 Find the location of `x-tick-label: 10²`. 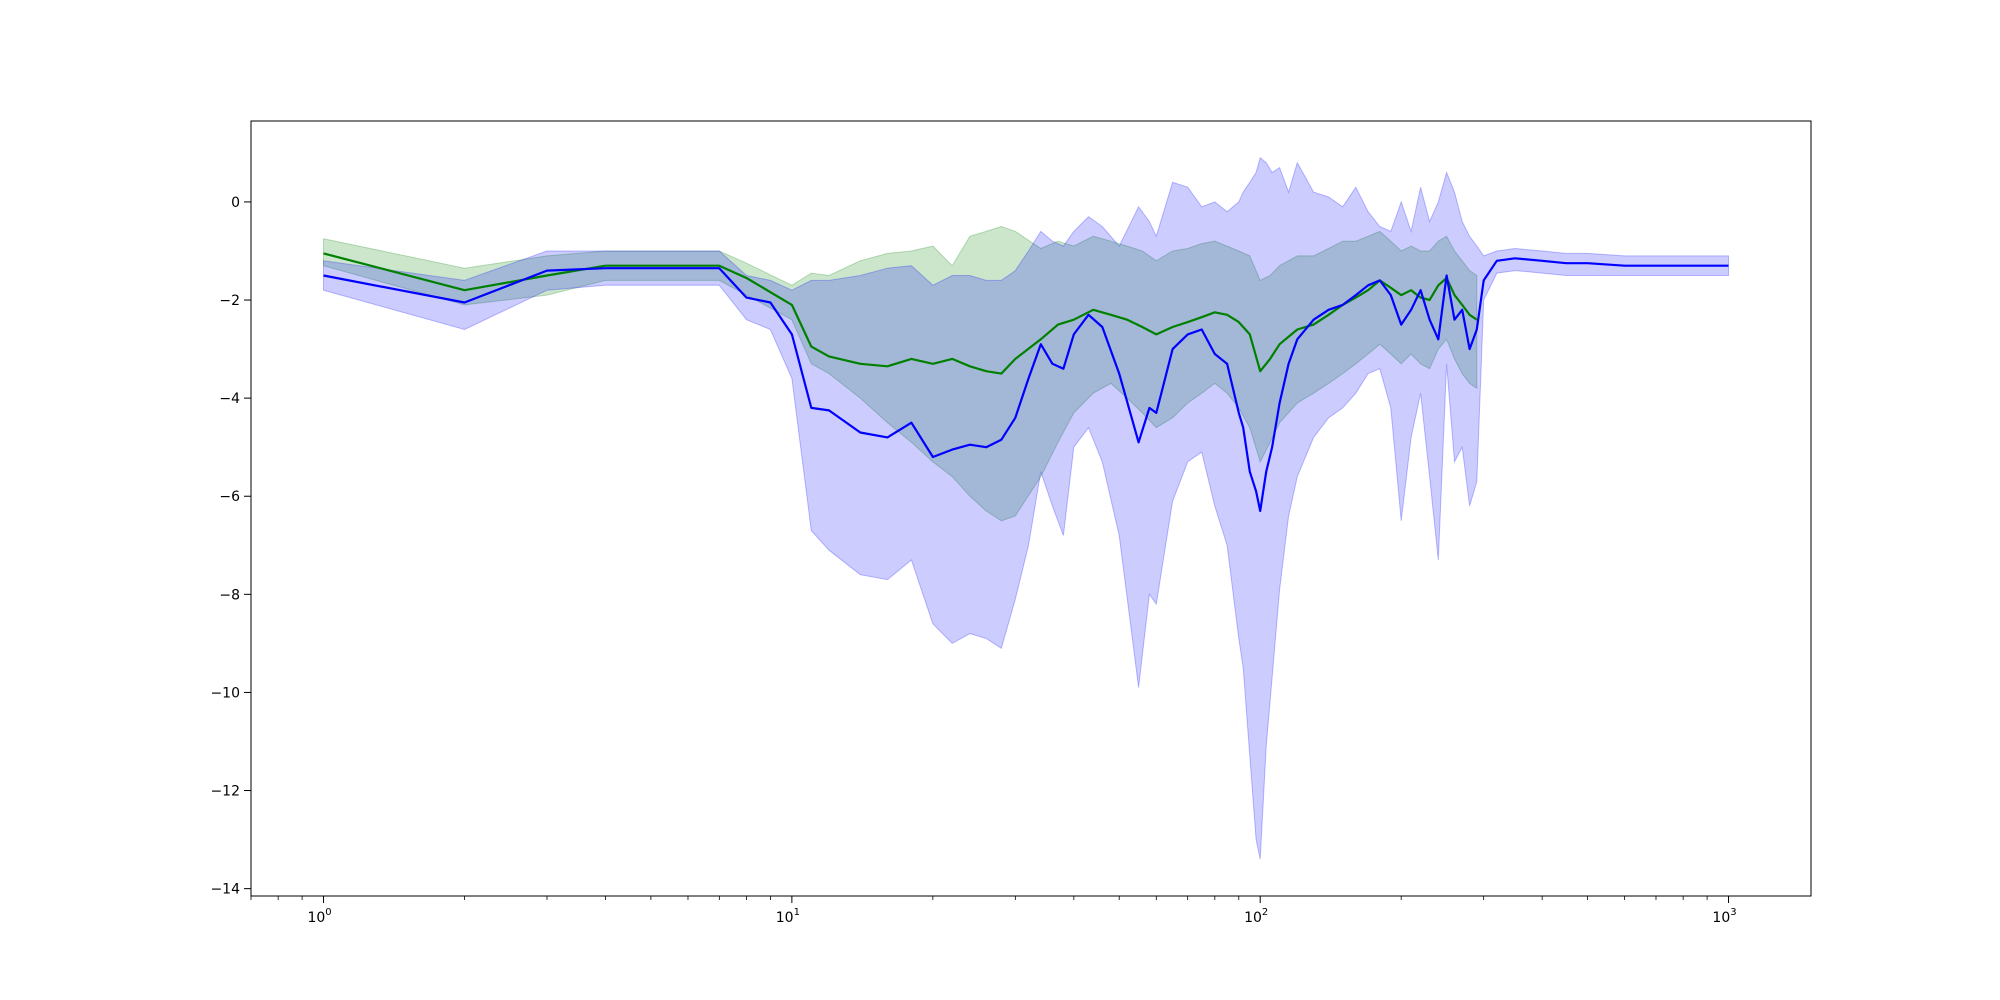

x-tick-label: 10² is located at coordinates (1256, 916).